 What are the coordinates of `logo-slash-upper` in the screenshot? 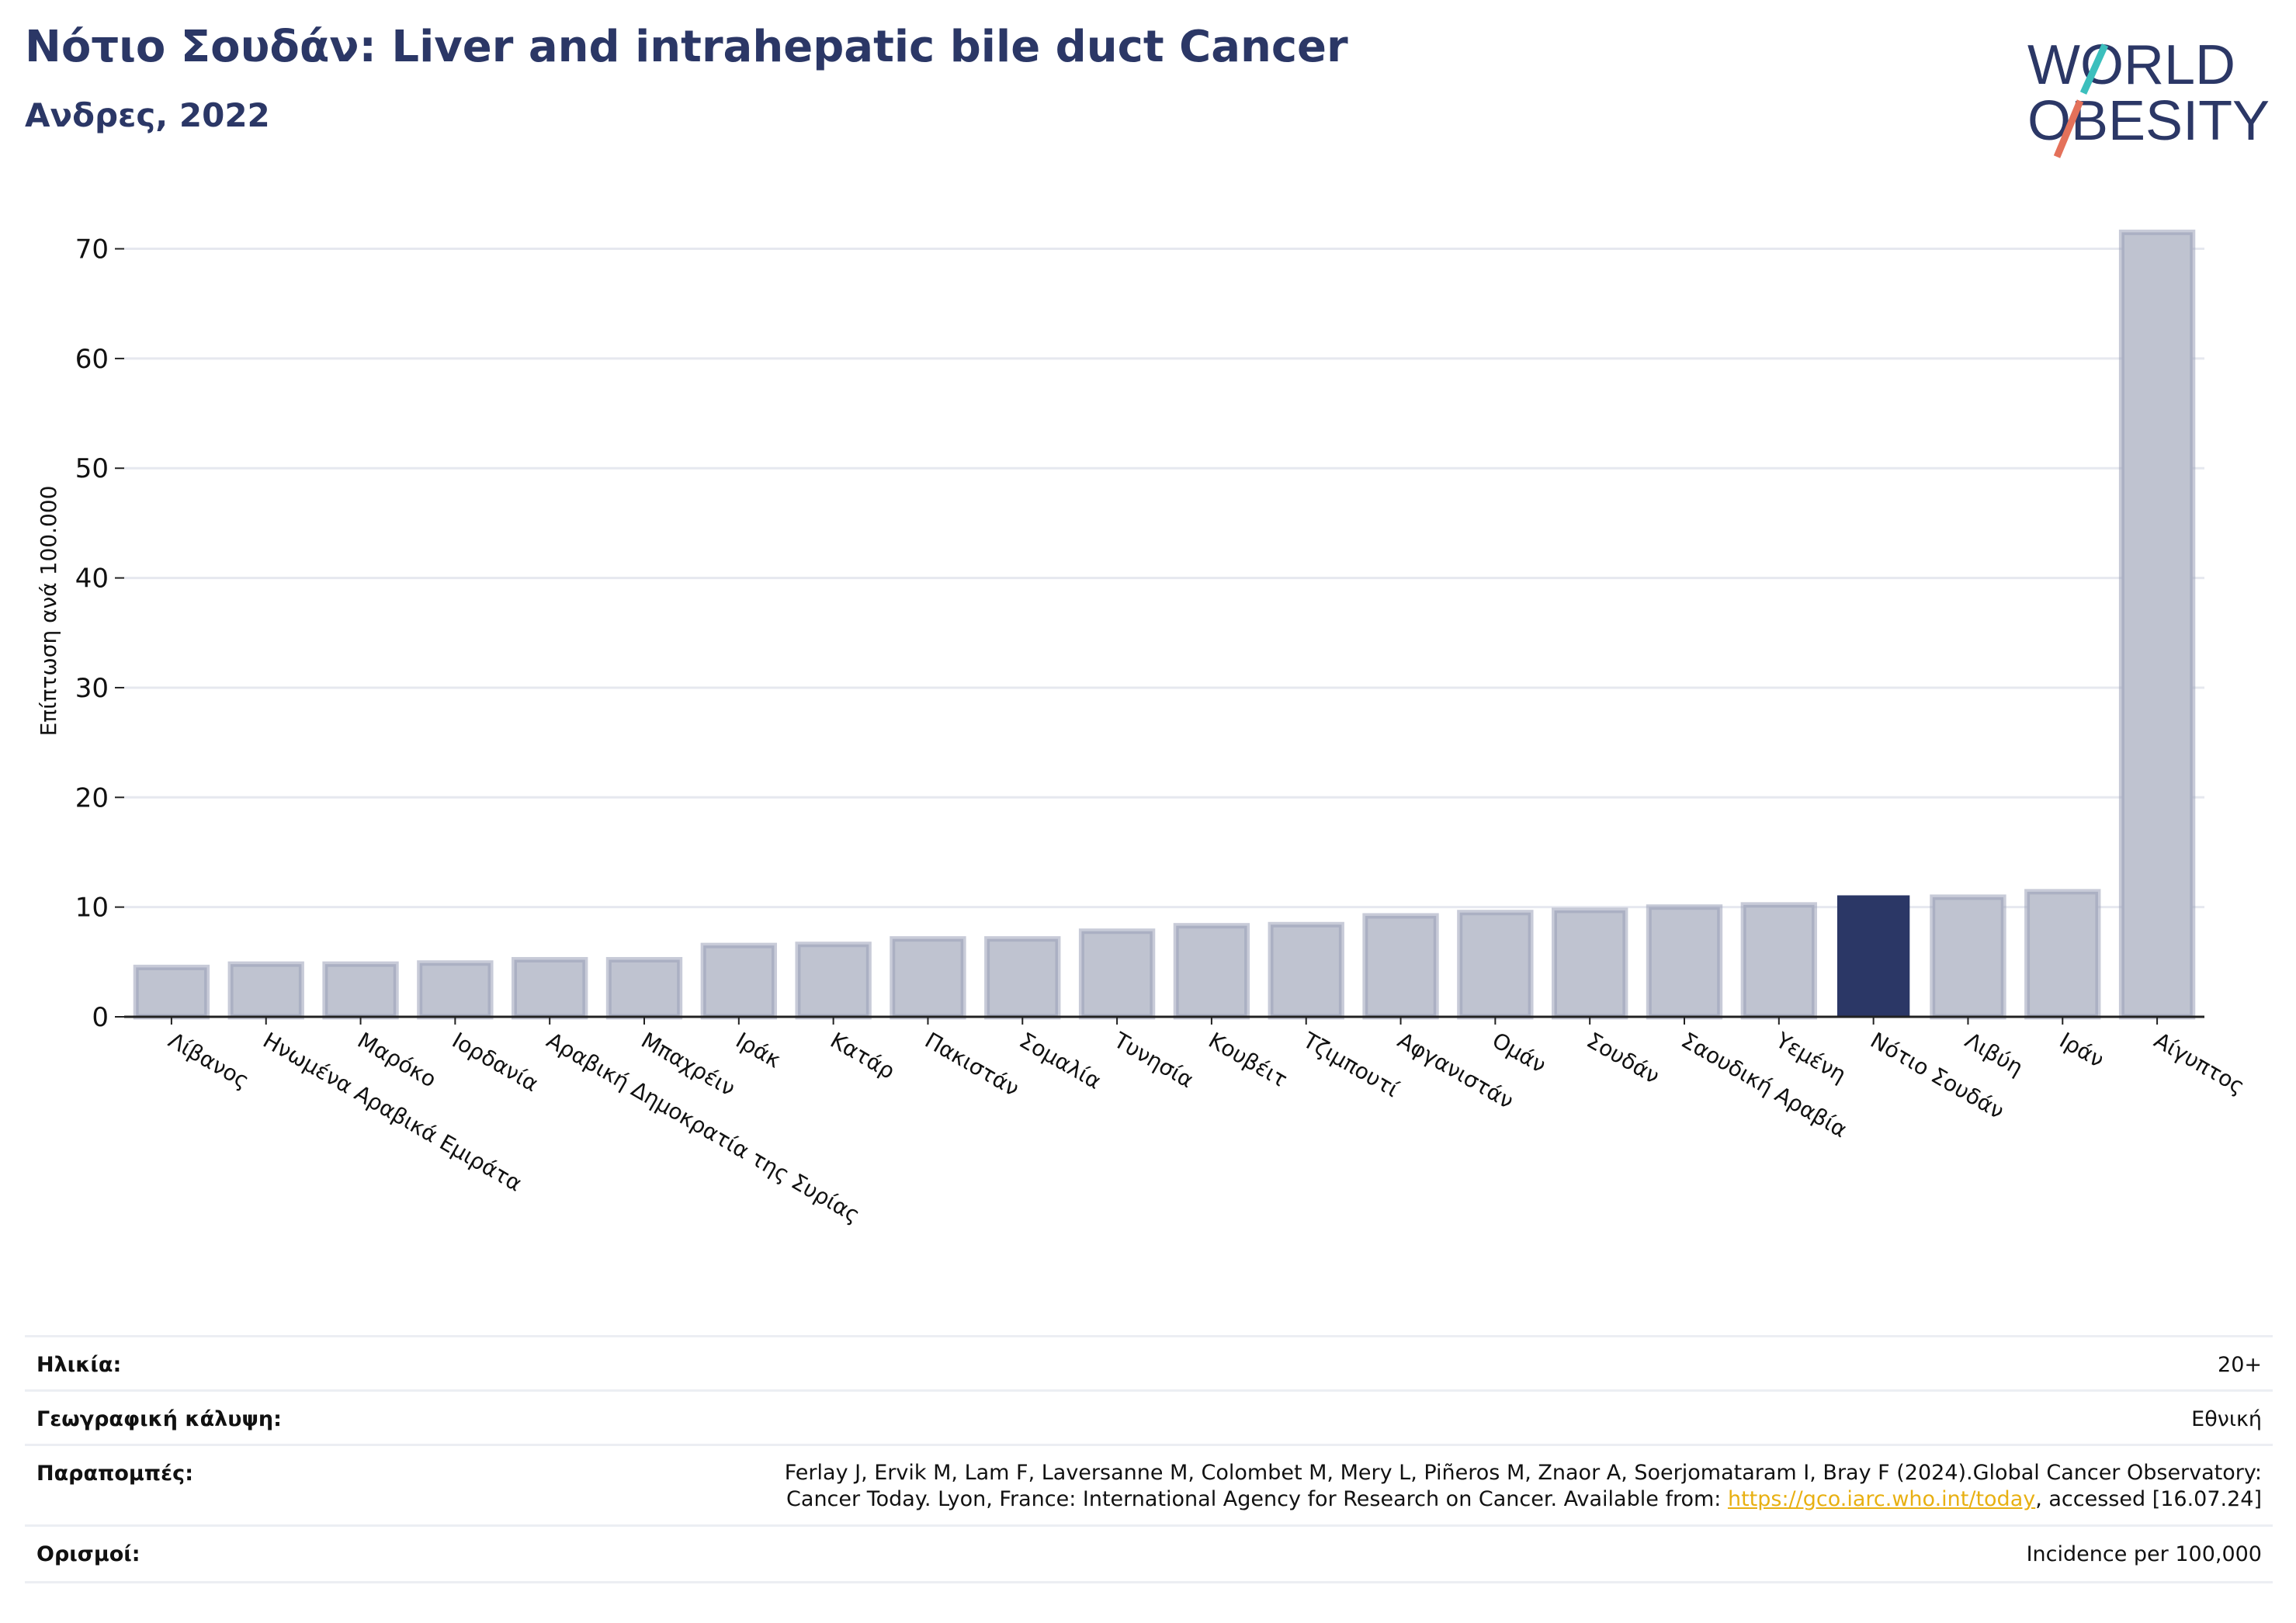 It's located at (2094, 69).